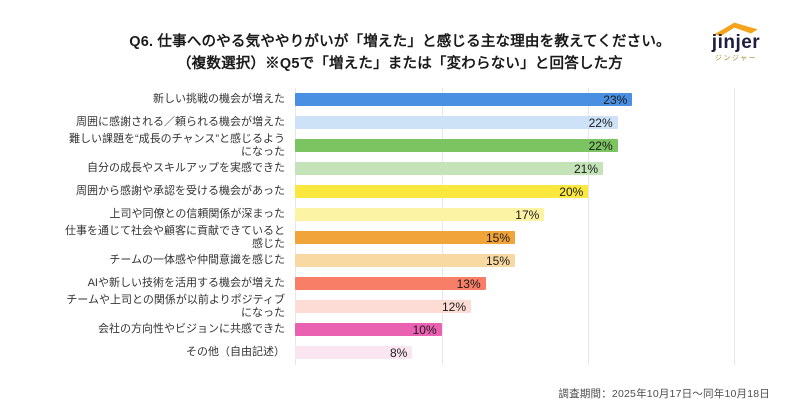 Image resolution: width=800 pixels, height=420 pixels. What do you see at coordinates (400, 64) in the screenshot?
I see `title-line-2: （複数選択）※Q5で「増えた」または「変わらない」と回答した方` at bounding box center [400, 64].